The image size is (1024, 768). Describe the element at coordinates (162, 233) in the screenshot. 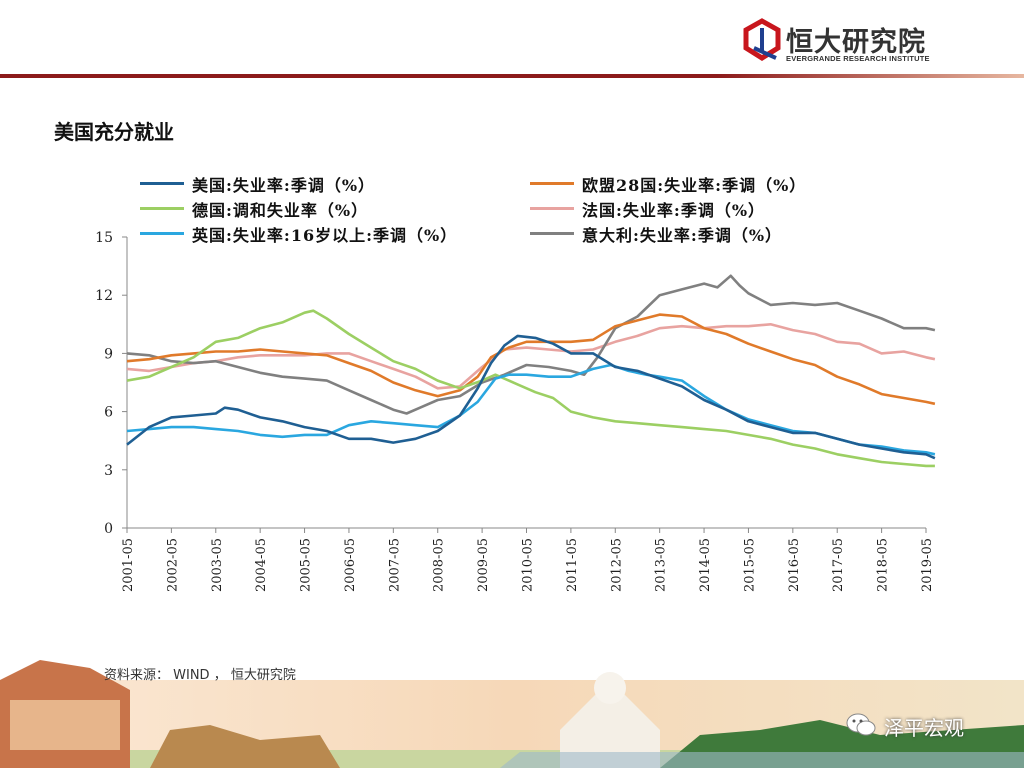

I see `legend-swatch-uk` at that location.